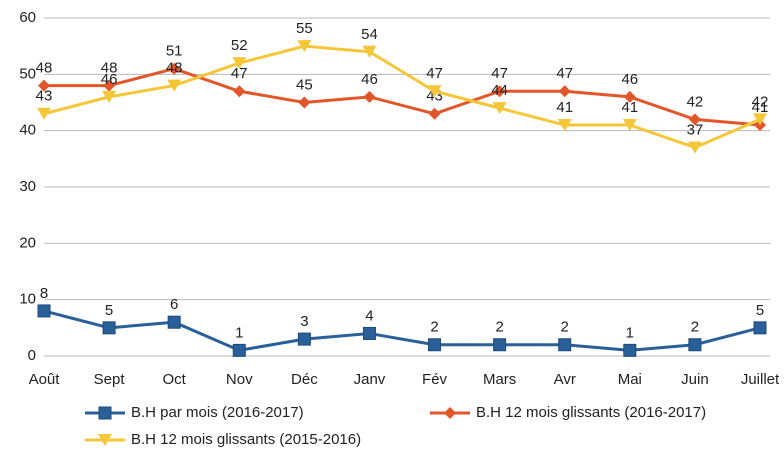 Image resolution: width=784 pixels, height=452 pixels. I want to click on data-label: 43, so click(44, 96).